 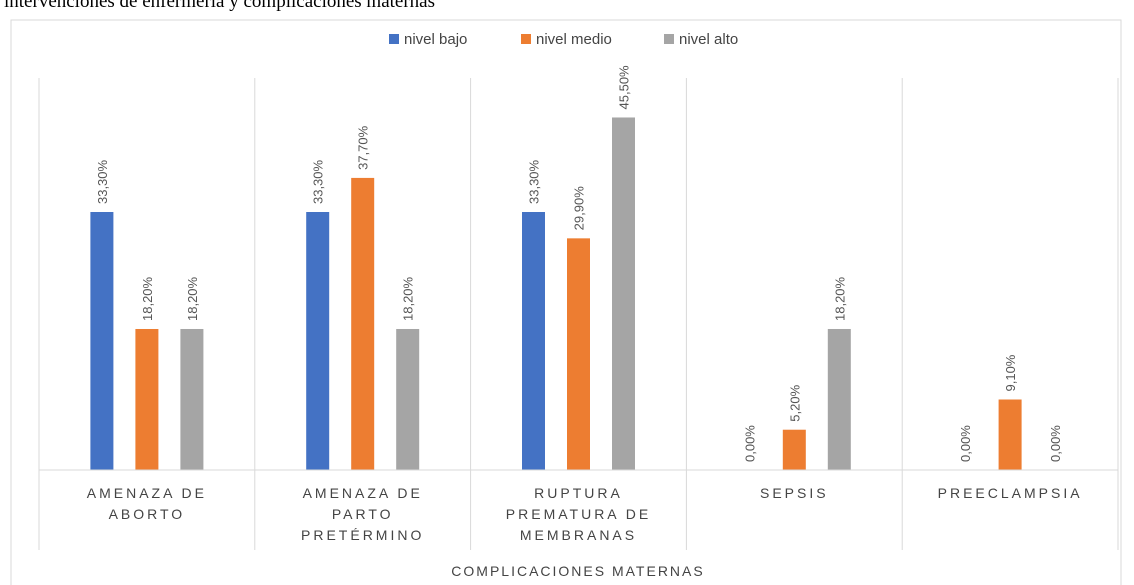 I want to click on data-label: 37,70%, so click(x=363, y=147).